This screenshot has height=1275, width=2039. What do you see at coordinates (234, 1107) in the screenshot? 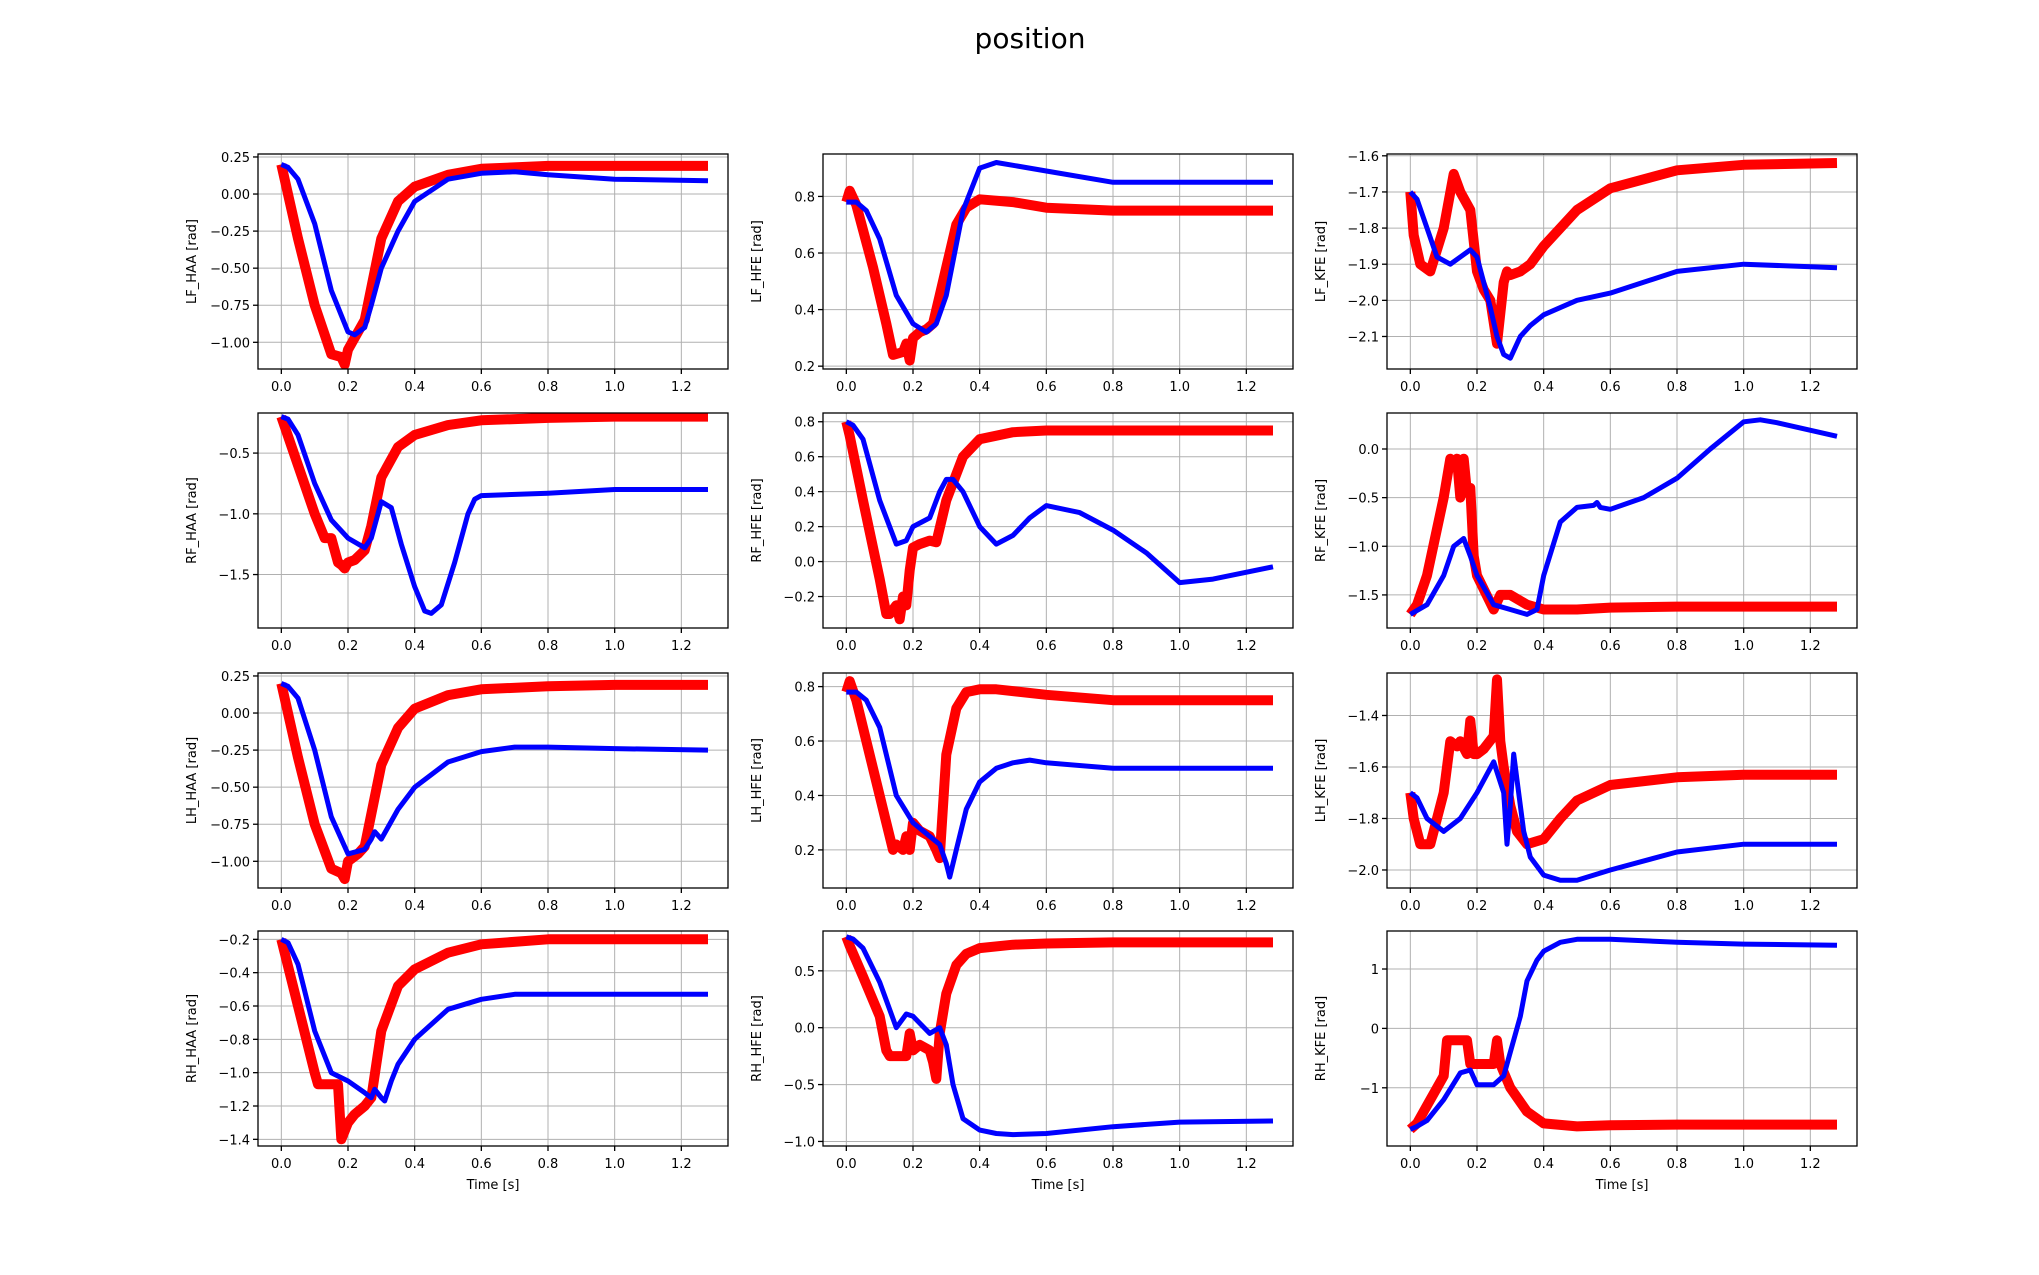
I see `y-tick-label: −1.2` at bounding box center [234, 1107].